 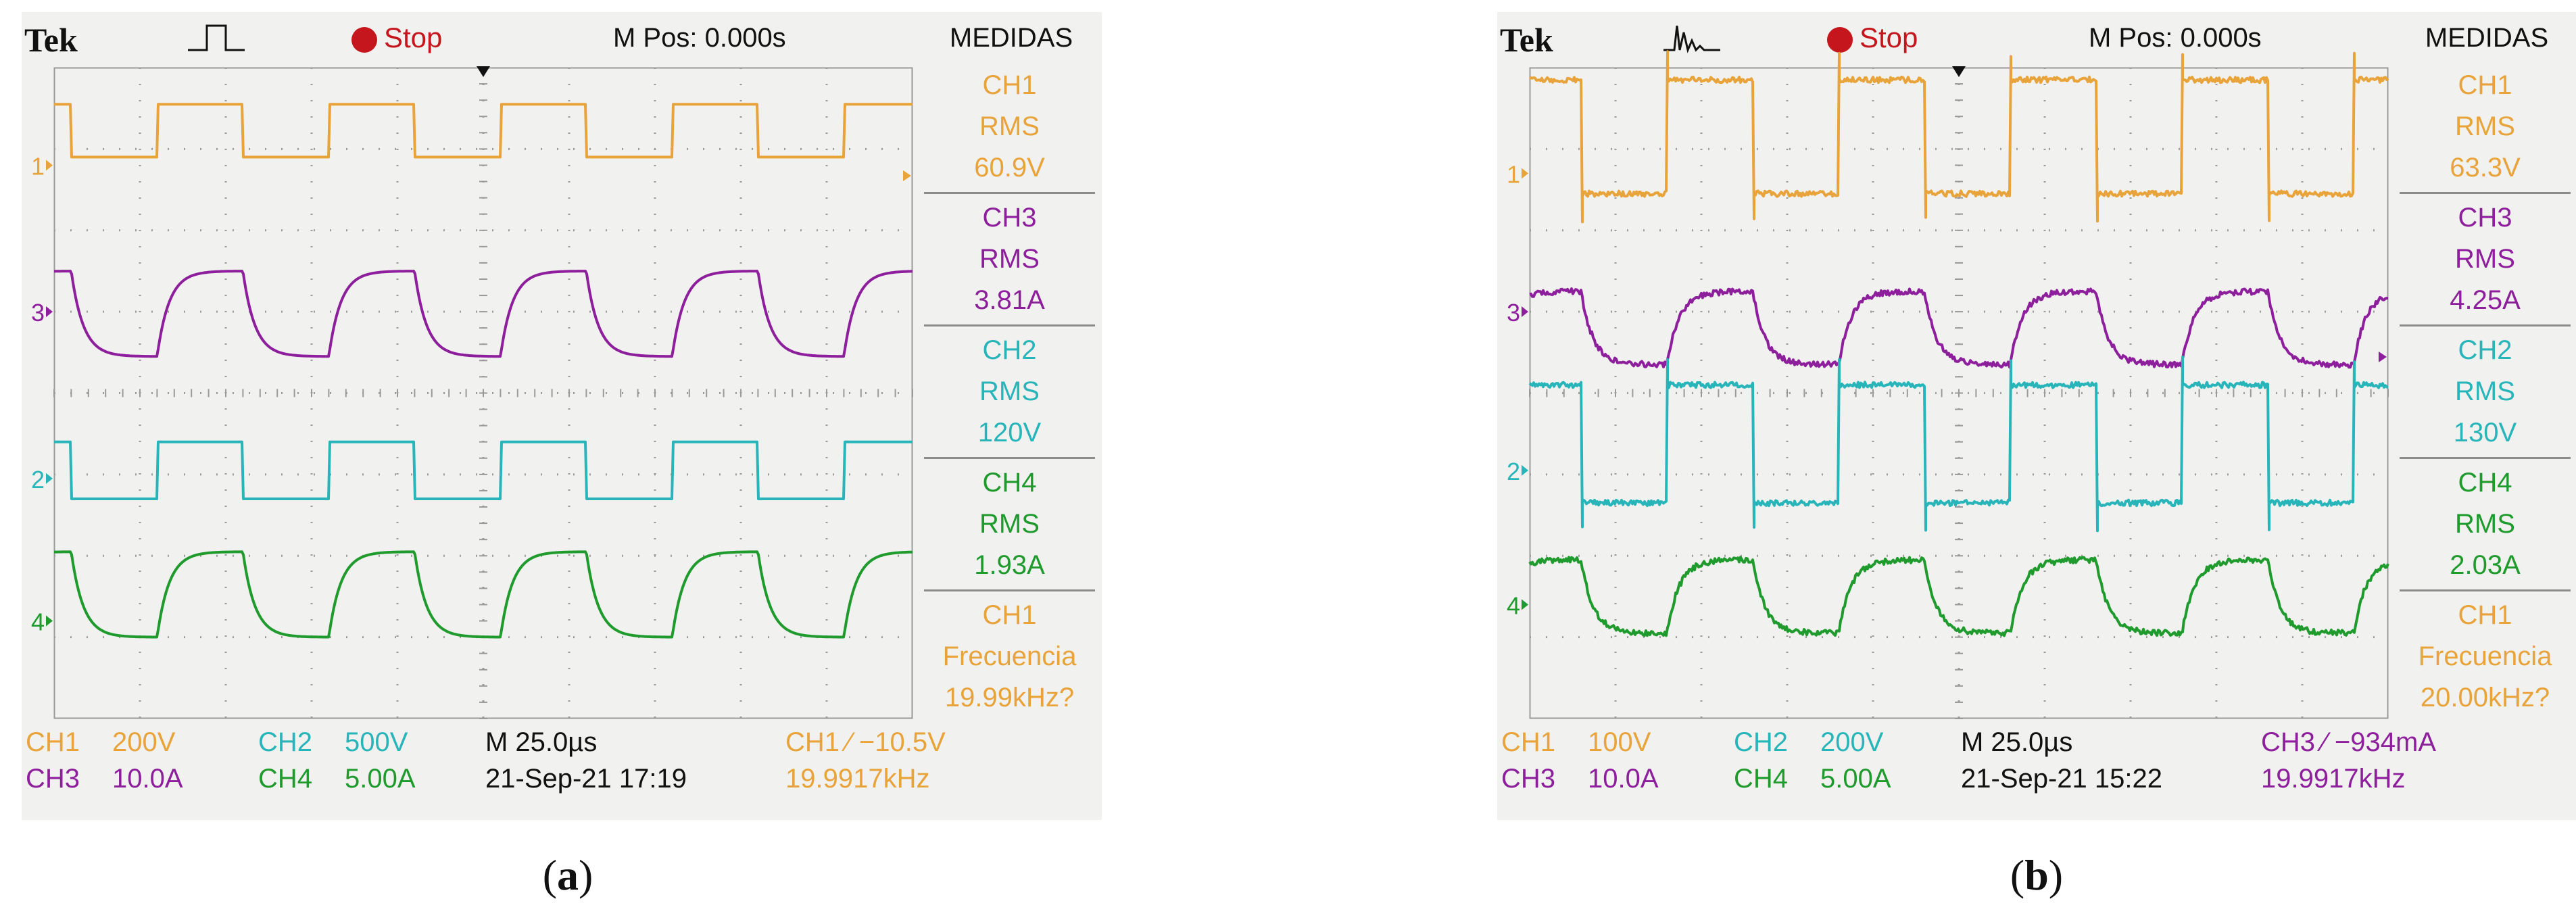 What do you see at coordinates (1692, 39) in the screenshot?
I see `noisy-pulse-icon` at bounding box center [1692, 39].